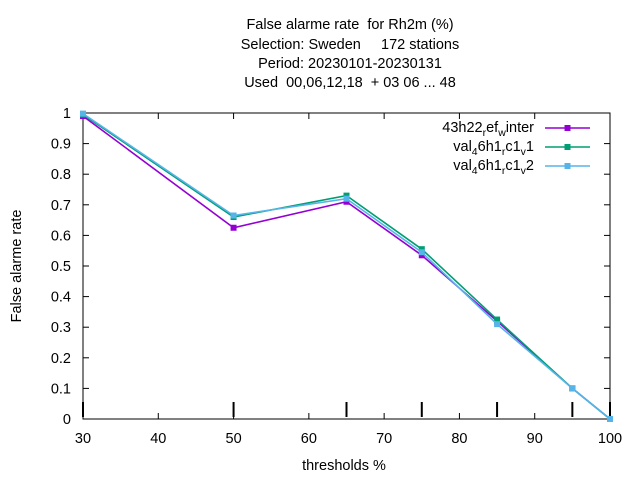 The image size is (640, 480). What do you see at coordinates (462, 128) in the screenshot?
I see `legend-text: 43h22` at bounding box center [462, 128].